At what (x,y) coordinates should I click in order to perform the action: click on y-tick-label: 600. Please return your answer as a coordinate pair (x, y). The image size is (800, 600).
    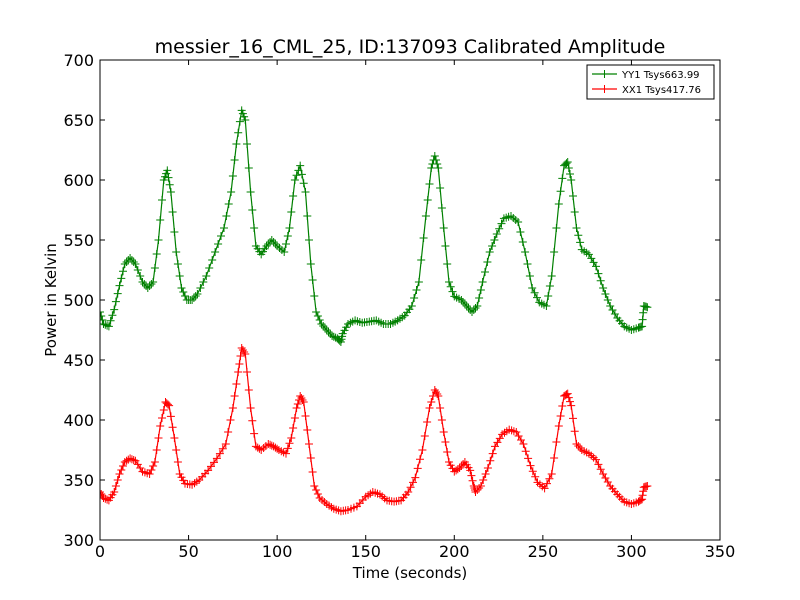
    Looking at the image, I should click on (78, 180).